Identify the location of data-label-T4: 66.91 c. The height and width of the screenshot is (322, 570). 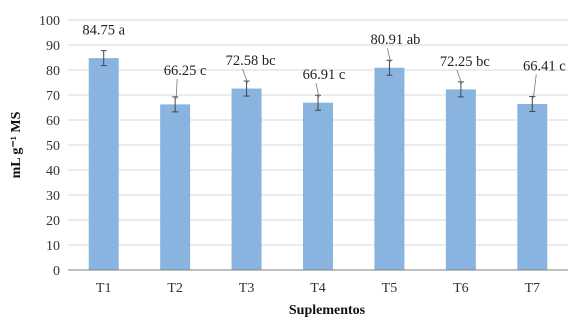
(324, 75).